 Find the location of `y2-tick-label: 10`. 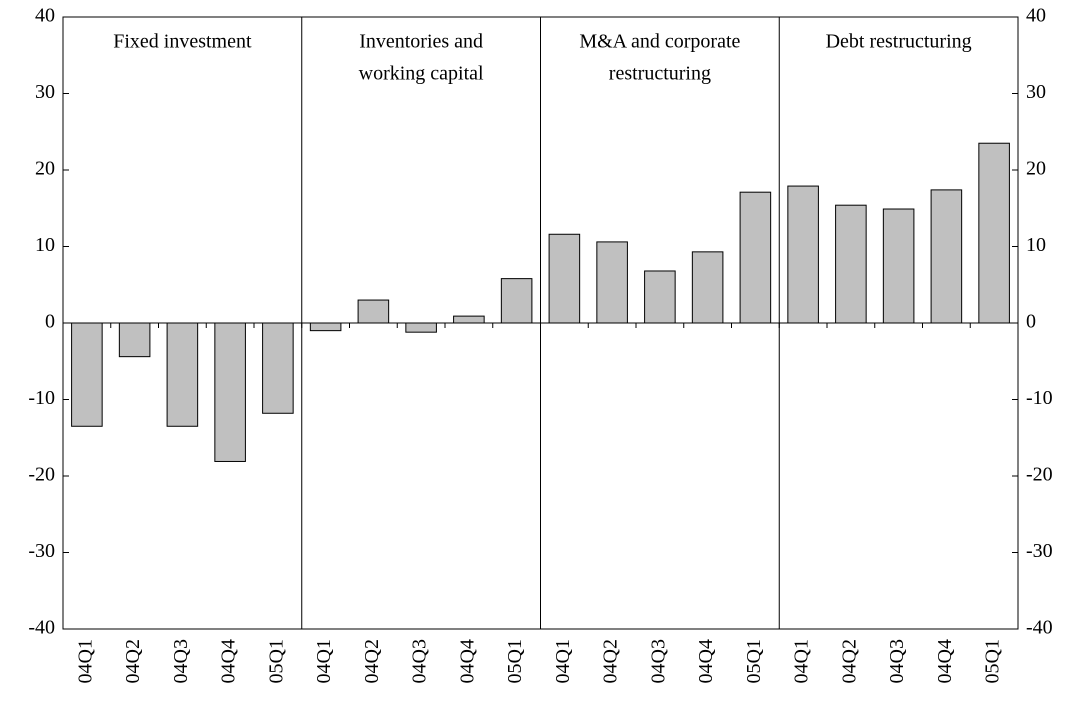

y2-tick-label: 10 is located at coordinates (1036, 245).